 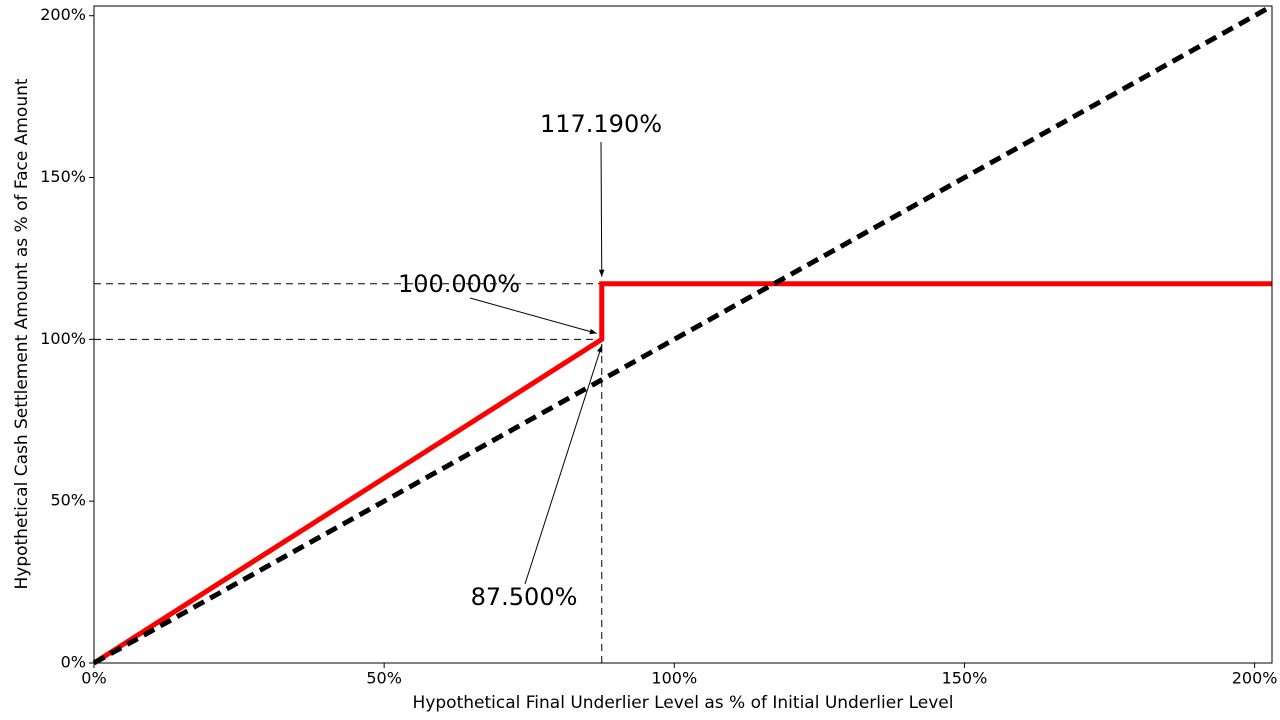 What do you see at coordinates (63, 176) in the screenshot?
I see `y-tick-label: 150%` at bounding box center [63, 176].